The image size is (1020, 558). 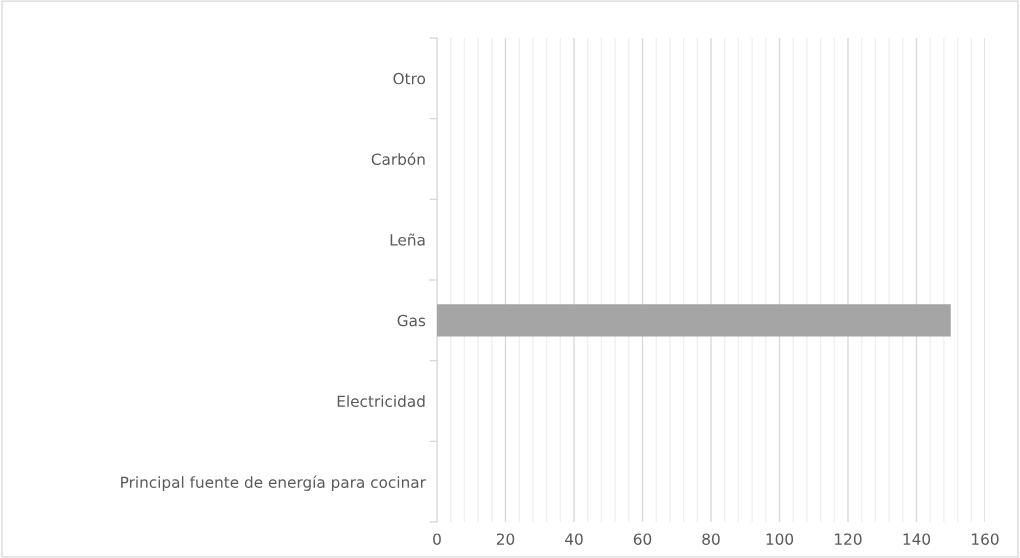 I want to click on x-tick-label: 100, so click(x=780, y=539).